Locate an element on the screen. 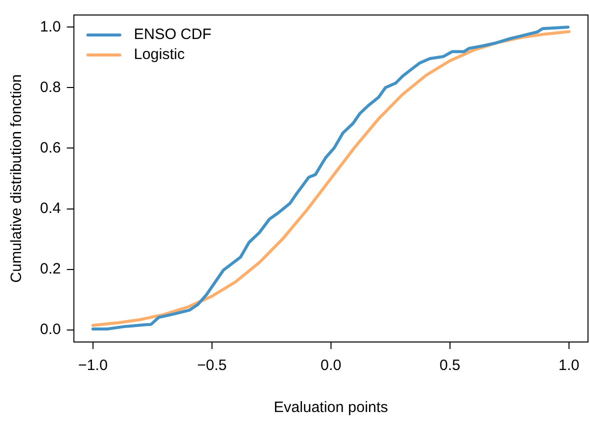  x-tick-label: 0.0 is located at coordinates (331, 365).